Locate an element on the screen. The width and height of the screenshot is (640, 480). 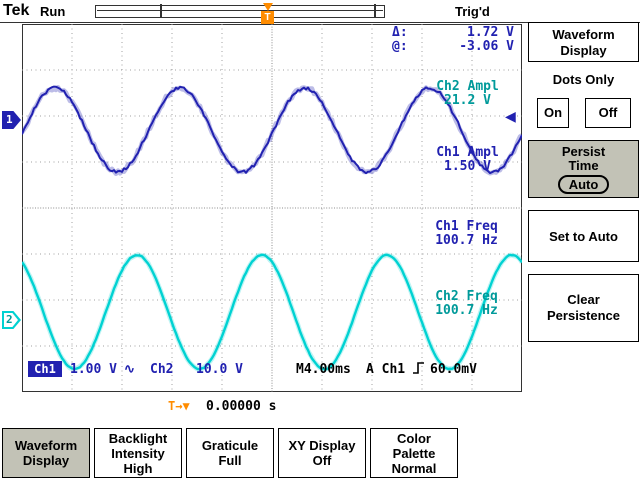
side-menu-title: Waveform Display is located at coordinates (583, 42).